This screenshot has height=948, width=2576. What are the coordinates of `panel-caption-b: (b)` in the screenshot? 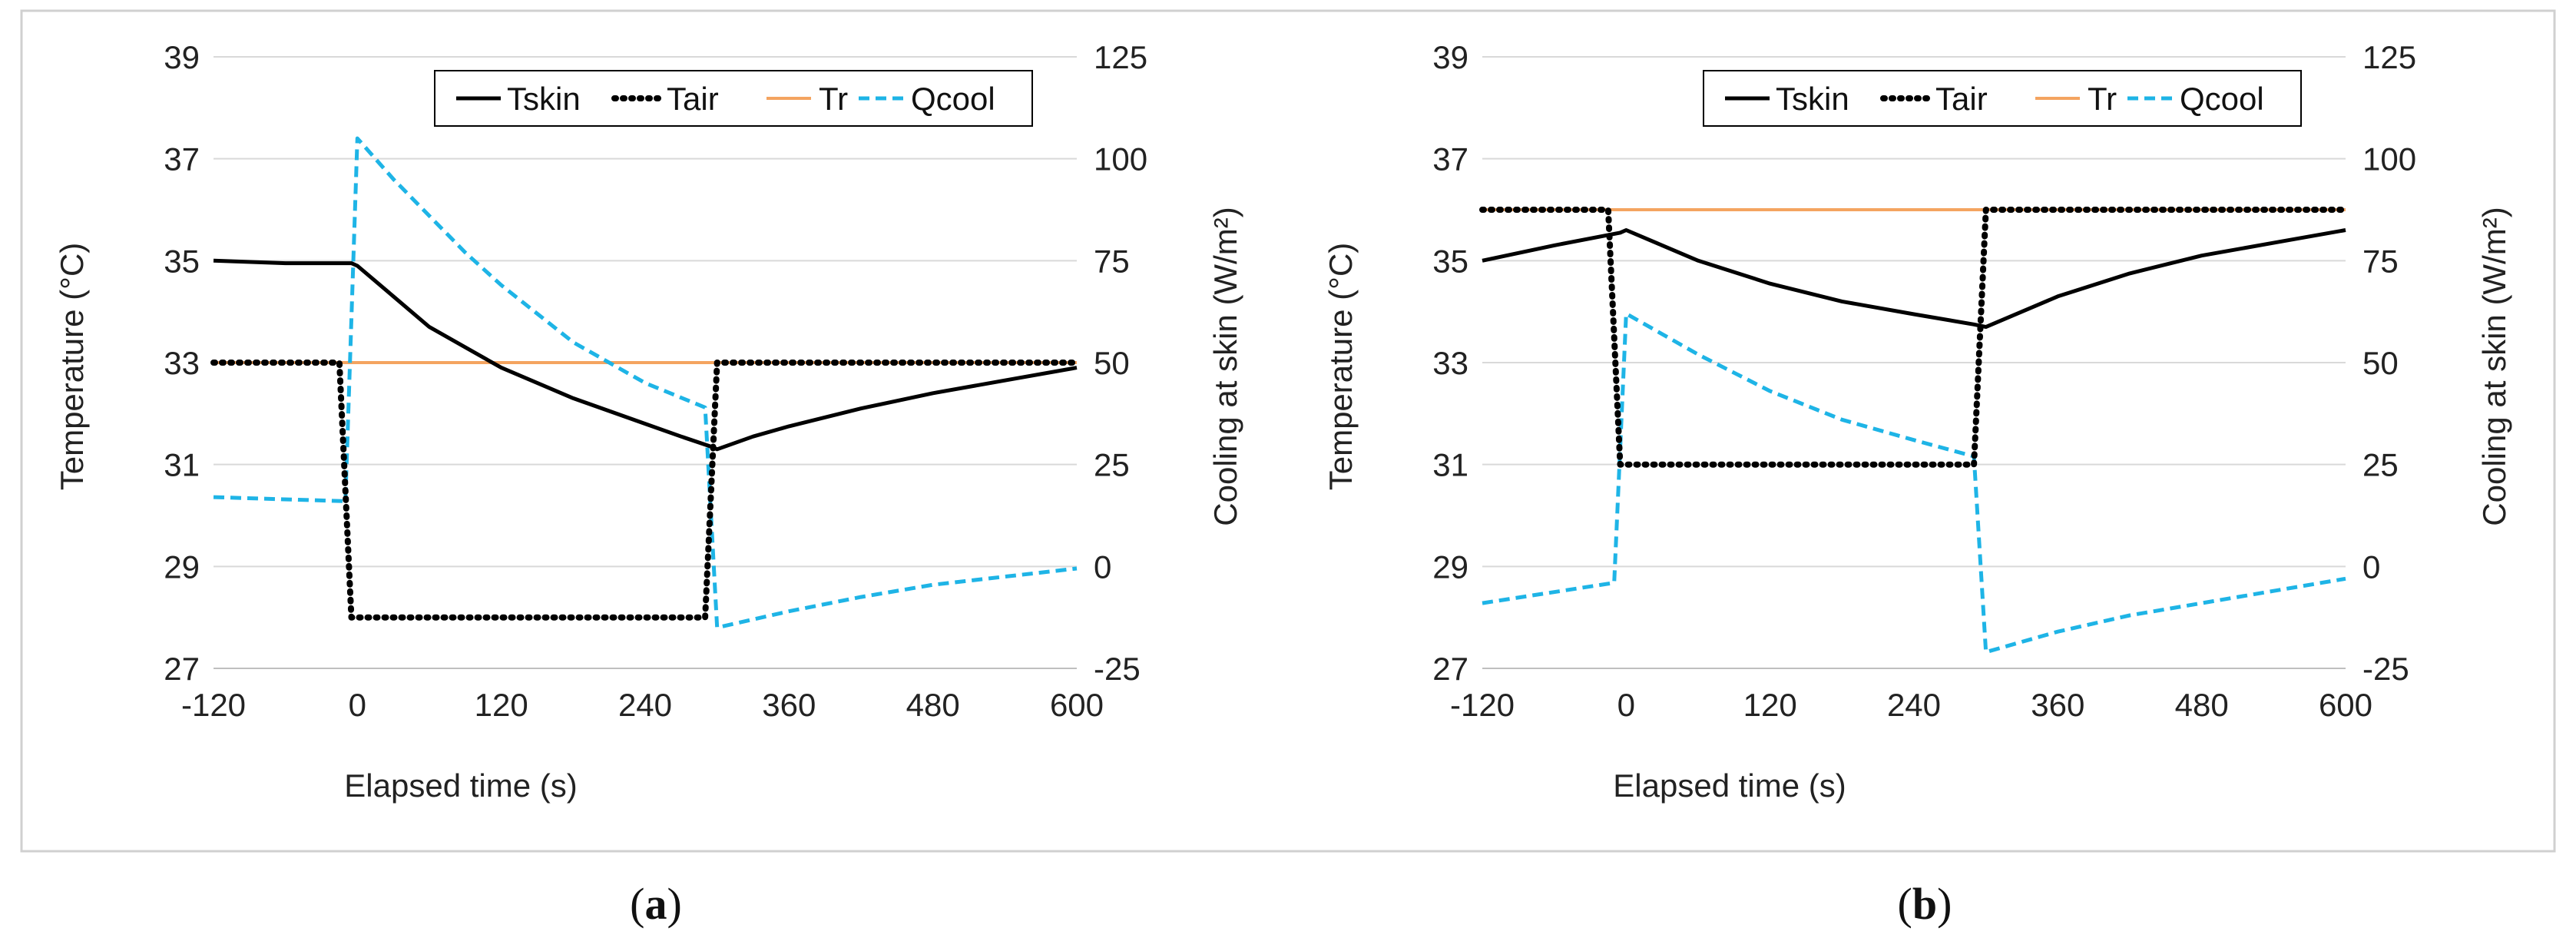 It's located at (1925, 904).